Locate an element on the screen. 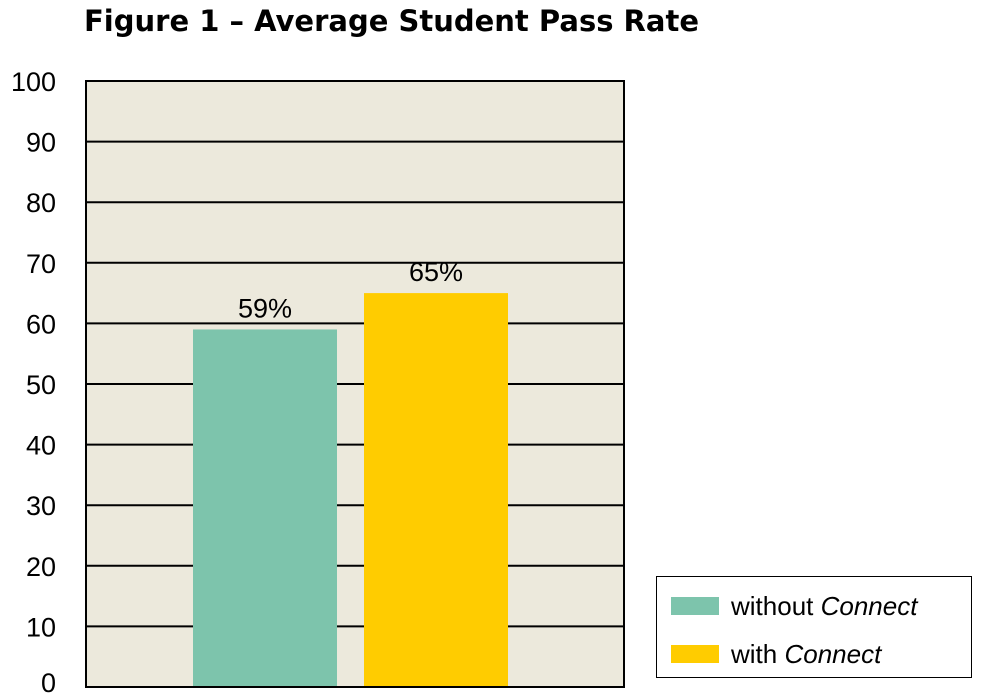 The width and height of the screenshot is (982, 700). bar-value-label: 59% is located at coordinates (265, 308).